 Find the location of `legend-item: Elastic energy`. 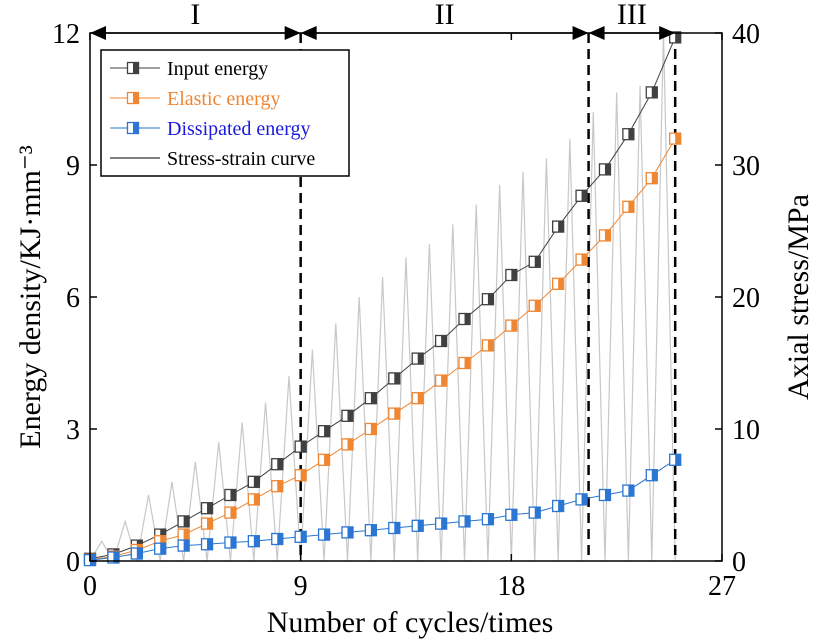

legend-item: Elastic energy is located at coordinates (195, 99).